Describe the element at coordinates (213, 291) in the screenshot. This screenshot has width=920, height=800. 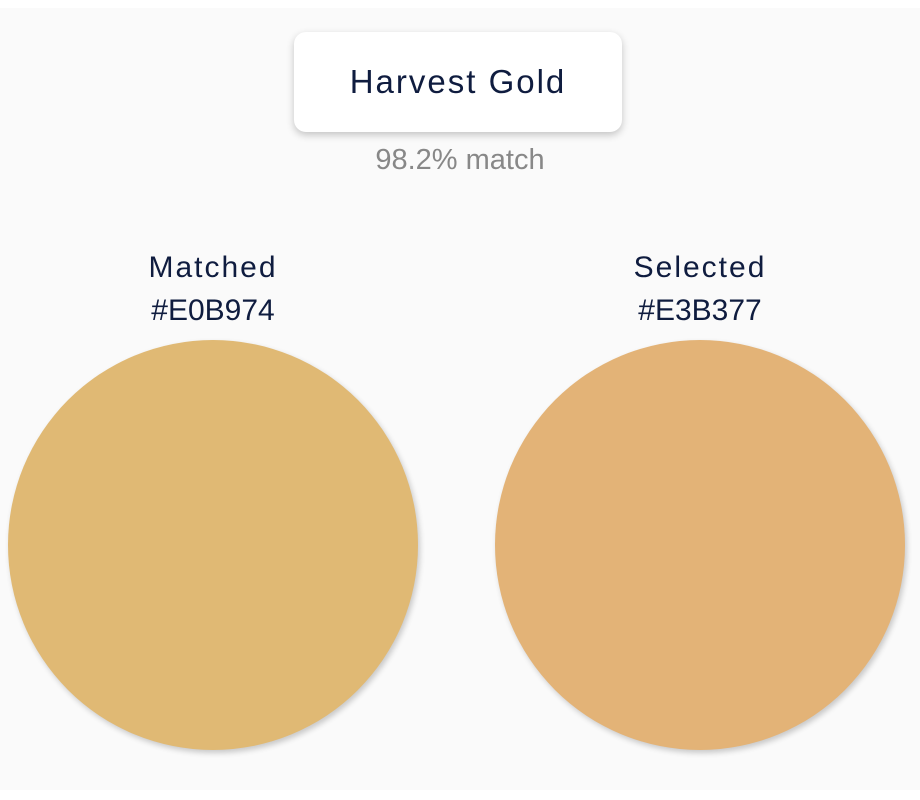
I see `matched-column: Matched #E0B974` at that location.